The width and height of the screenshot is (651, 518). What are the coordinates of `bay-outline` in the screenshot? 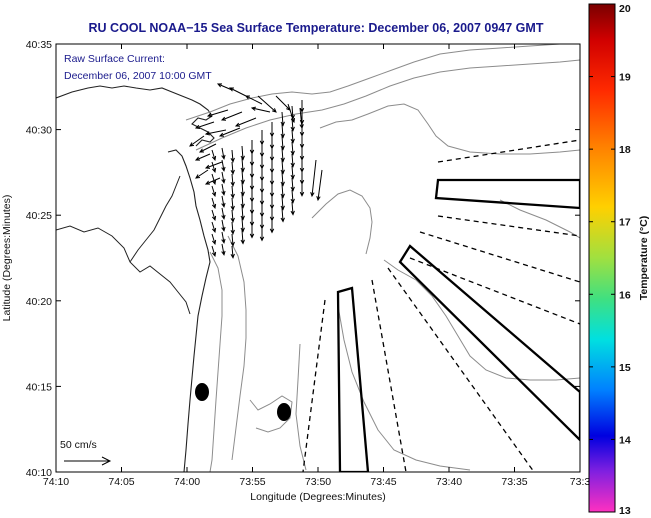 It's located at (123, 245).